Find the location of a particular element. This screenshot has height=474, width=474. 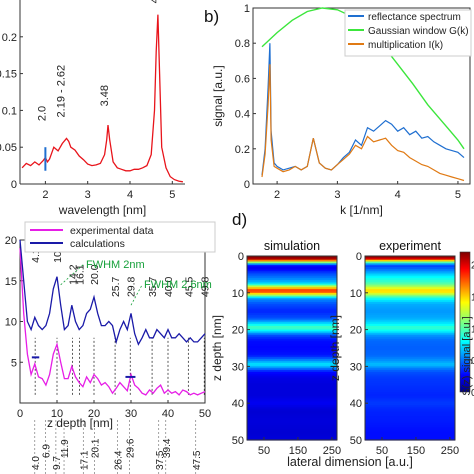

b-x-tick-label: 2 is located at coordinates (277, 195).